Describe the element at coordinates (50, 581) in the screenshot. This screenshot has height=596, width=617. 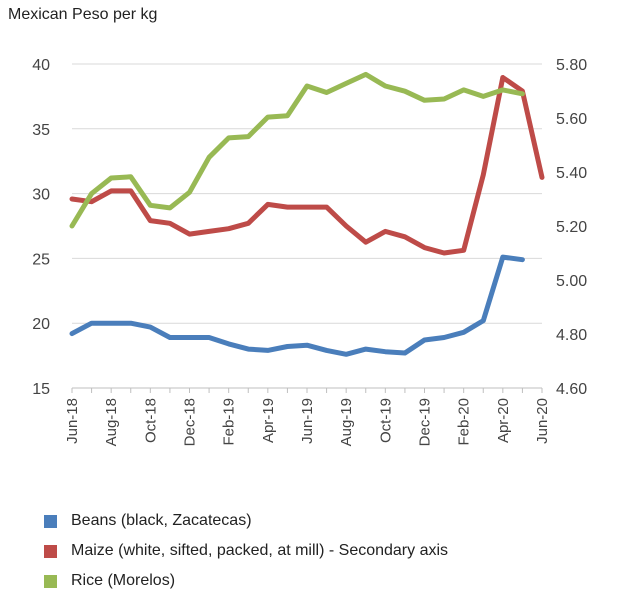
I see `legend-swatch-rice` at that location.